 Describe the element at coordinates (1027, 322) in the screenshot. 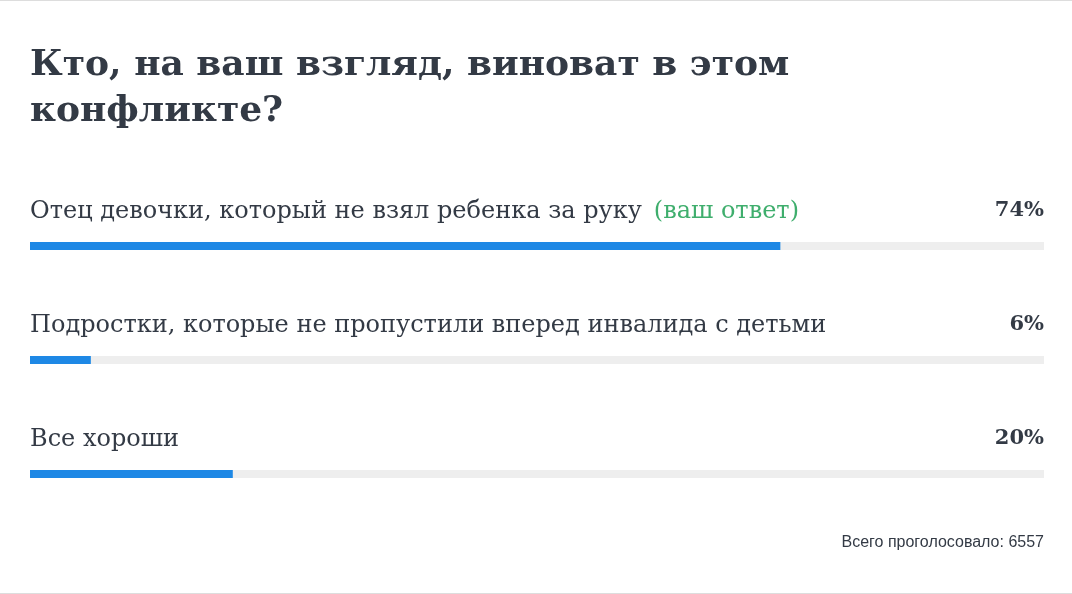

I see `data-label: 6%` at that location.